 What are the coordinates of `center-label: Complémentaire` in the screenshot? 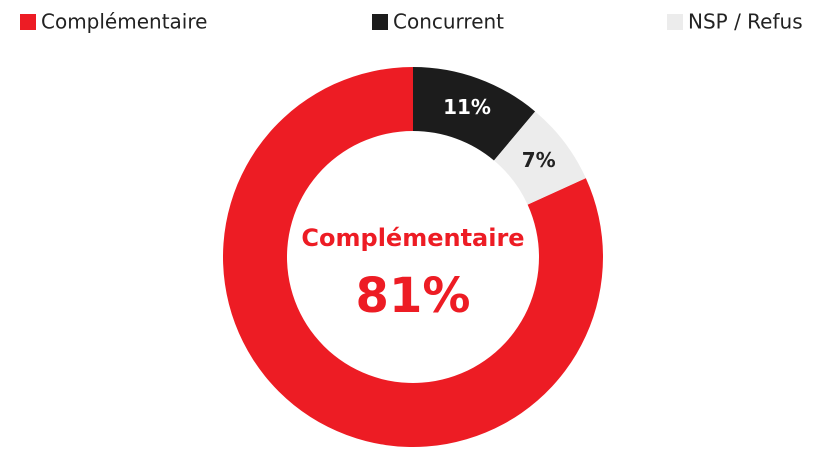 It's located at (412, 238).